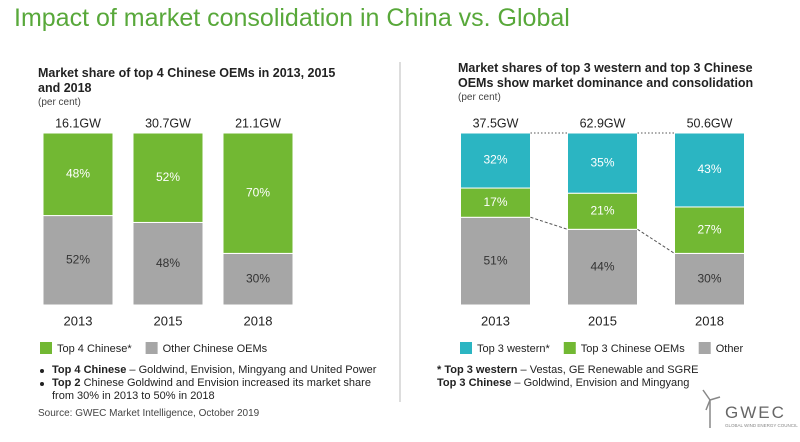 Image resolution: width=800 pixels, height=442 pixels. What do you see at coordinates (496, 123) in the screenshot?
I see `total-label: 37.5GW` at bounding box center [496, 123].